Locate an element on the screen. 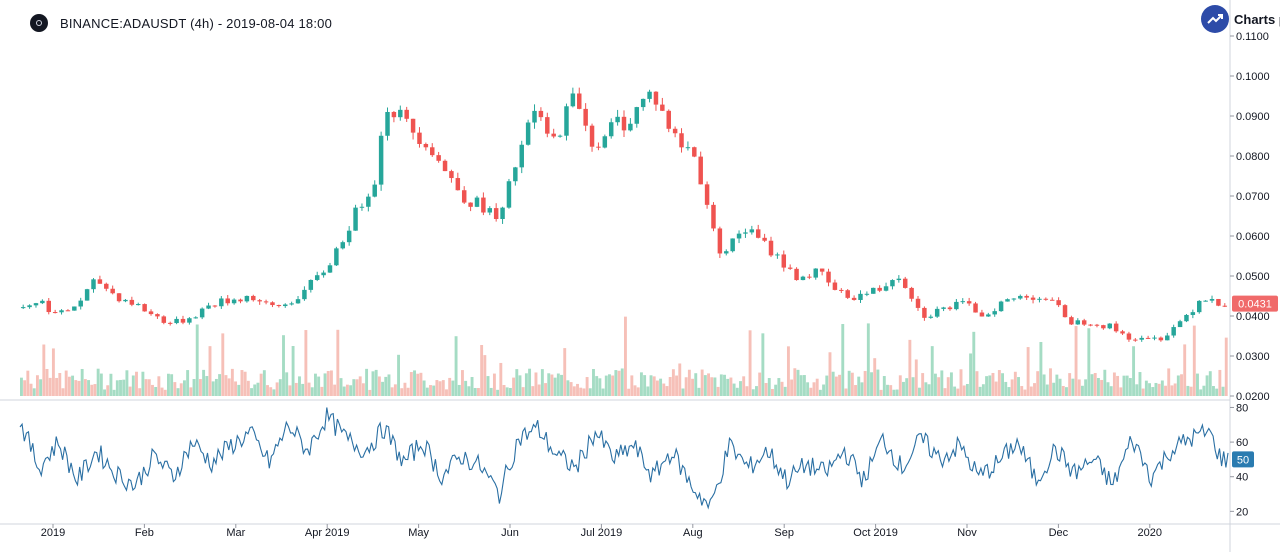  time-tick-label: May is located at coordinates (418, 533).